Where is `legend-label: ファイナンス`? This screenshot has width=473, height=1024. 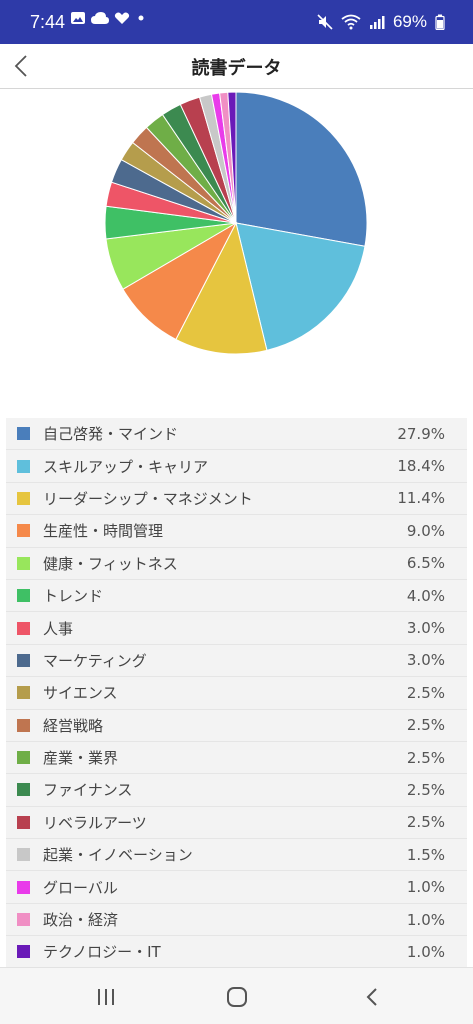 legend-label: ファイナンス is located at coordinates (88, 790).